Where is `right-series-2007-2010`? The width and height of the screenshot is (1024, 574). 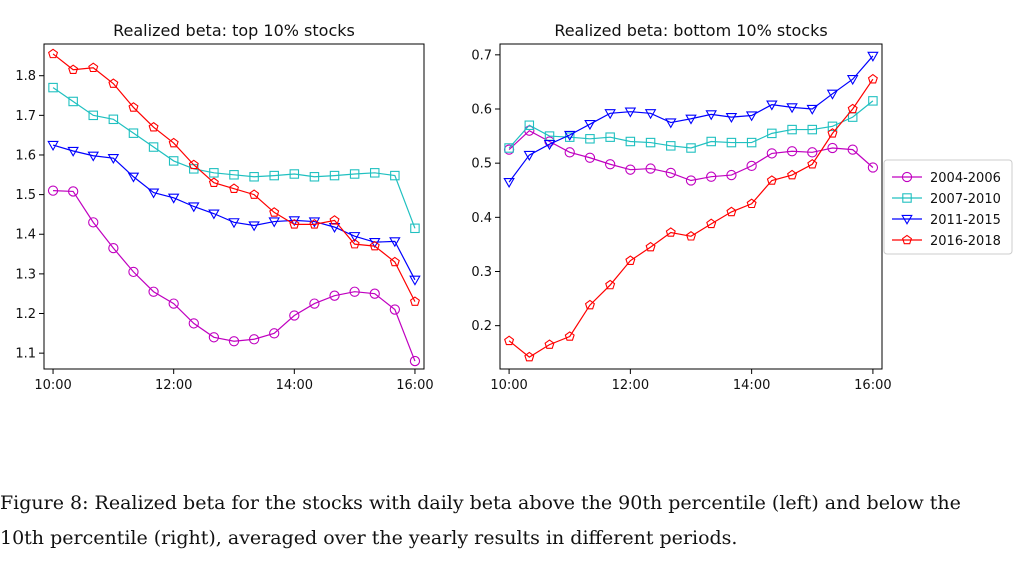
right-series-2007-2010 is located at coordinates (691, 124).